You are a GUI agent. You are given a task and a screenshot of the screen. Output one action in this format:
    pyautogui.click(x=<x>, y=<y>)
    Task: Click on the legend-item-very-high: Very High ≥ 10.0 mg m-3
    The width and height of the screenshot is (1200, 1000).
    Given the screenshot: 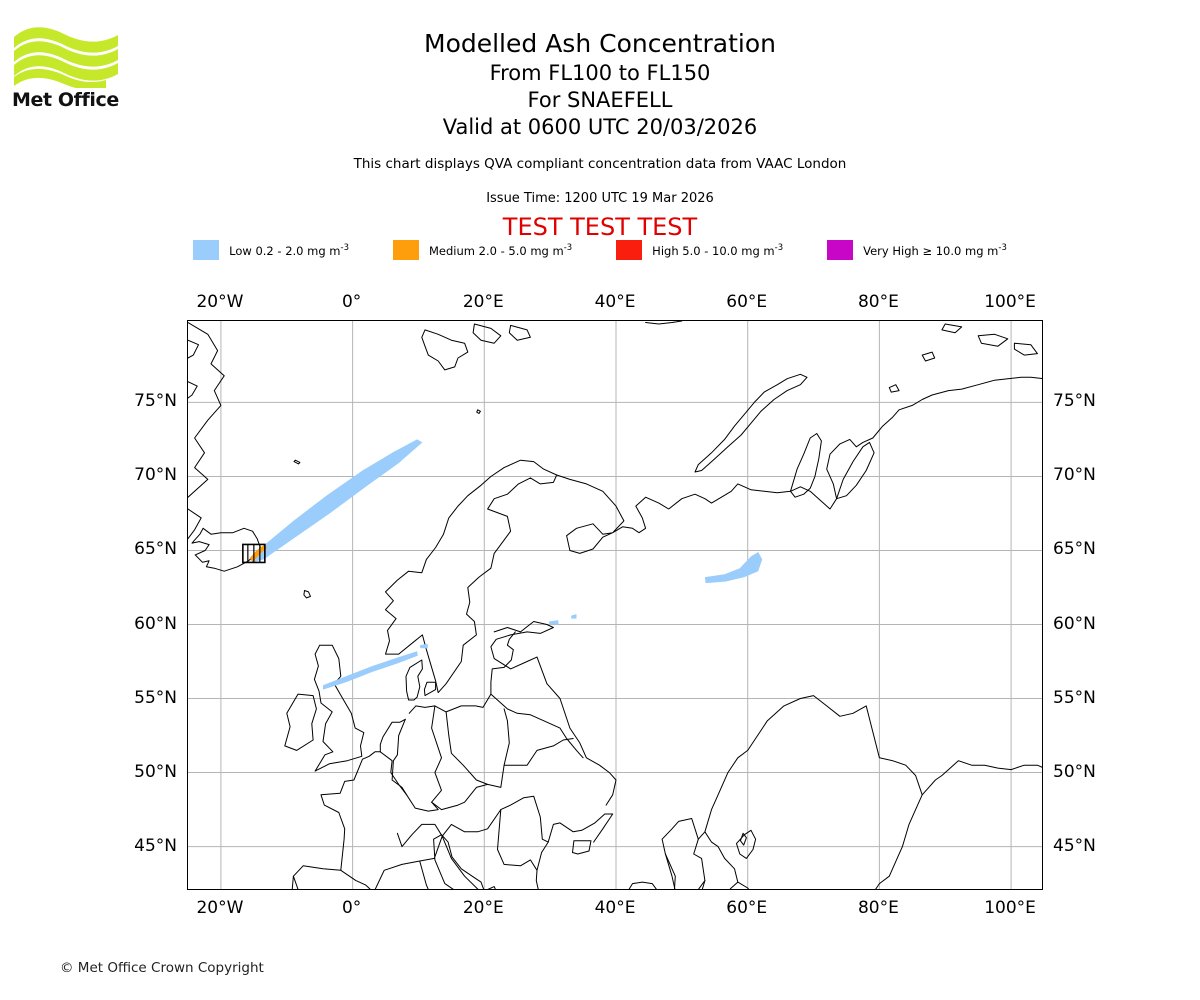 What is the action you would take?
    pyautogui.click(x=917, y=250)
    